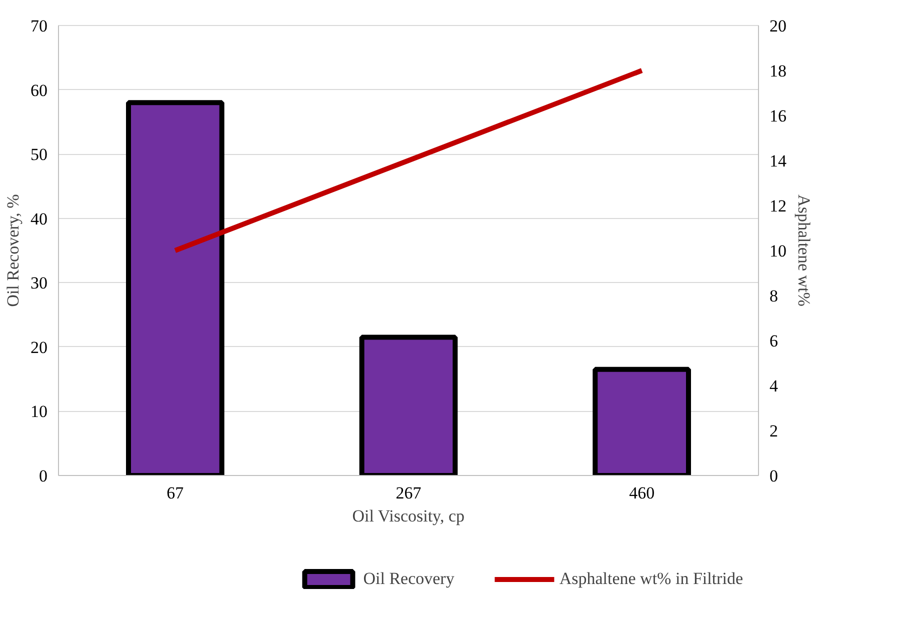  I want to click on y-axis-title: Oil Recovery, %, so click(13, 250).